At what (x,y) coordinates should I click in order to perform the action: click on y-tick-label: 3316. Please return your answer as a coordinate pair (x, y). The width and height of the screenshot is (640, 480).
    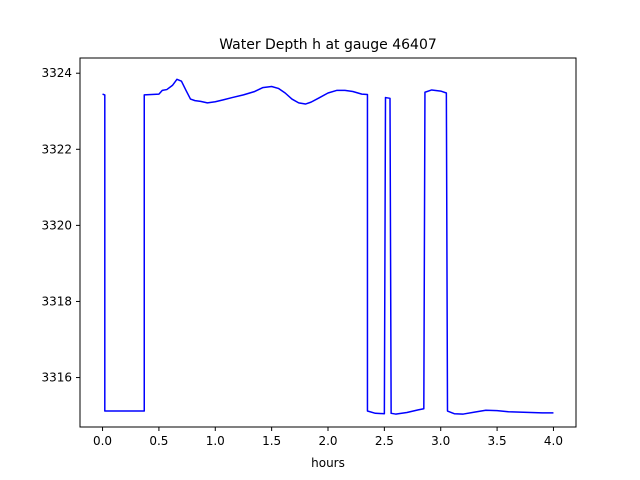
    Looking at the image, I should click on (56, 378).